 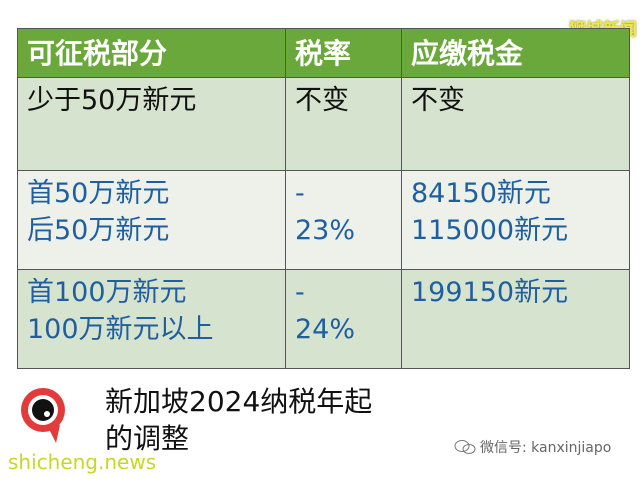 I want to click on caption-line: 的调整, so click(x=147, y=438).